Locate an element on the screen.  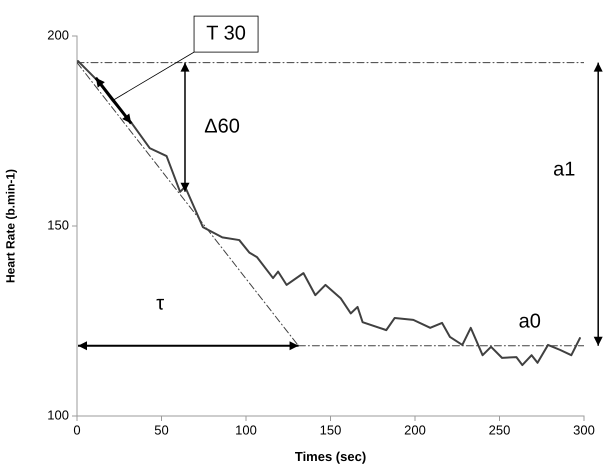
annotation: a0 is located at coordinates (529, 321).